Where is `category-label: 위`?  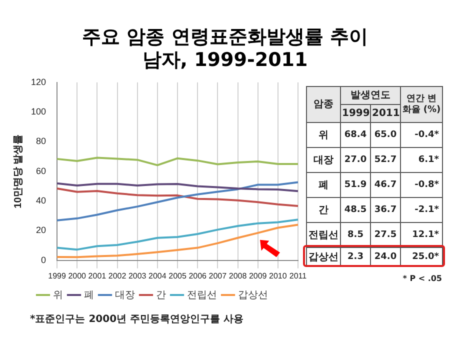 category-label: 위 is located at coordinates (323, 135).